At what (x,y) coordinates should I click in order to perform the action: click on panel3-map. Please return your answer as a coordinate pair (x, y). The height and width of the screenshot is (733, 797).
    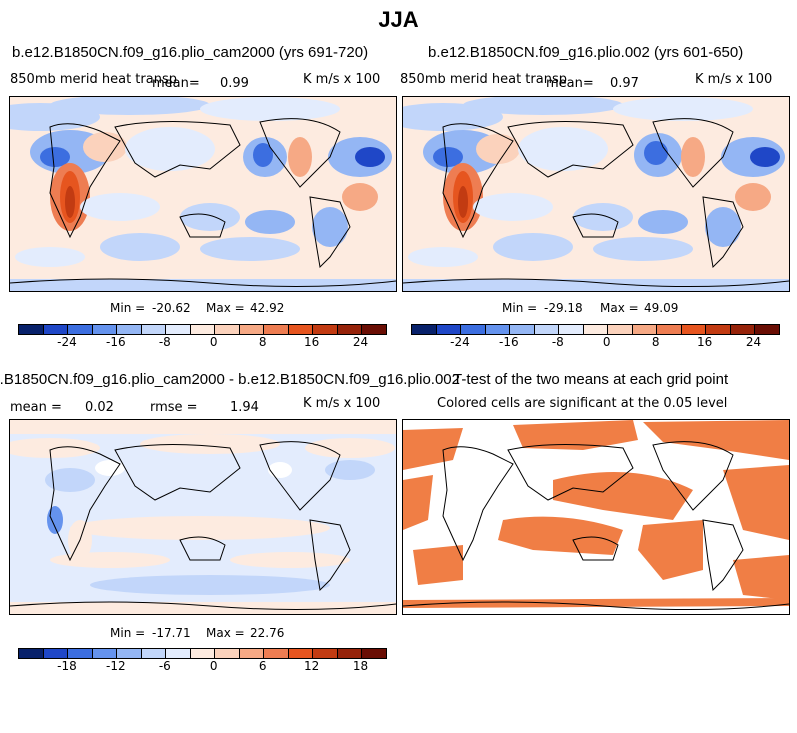
    Looking at the image, I should click on (203, 517).